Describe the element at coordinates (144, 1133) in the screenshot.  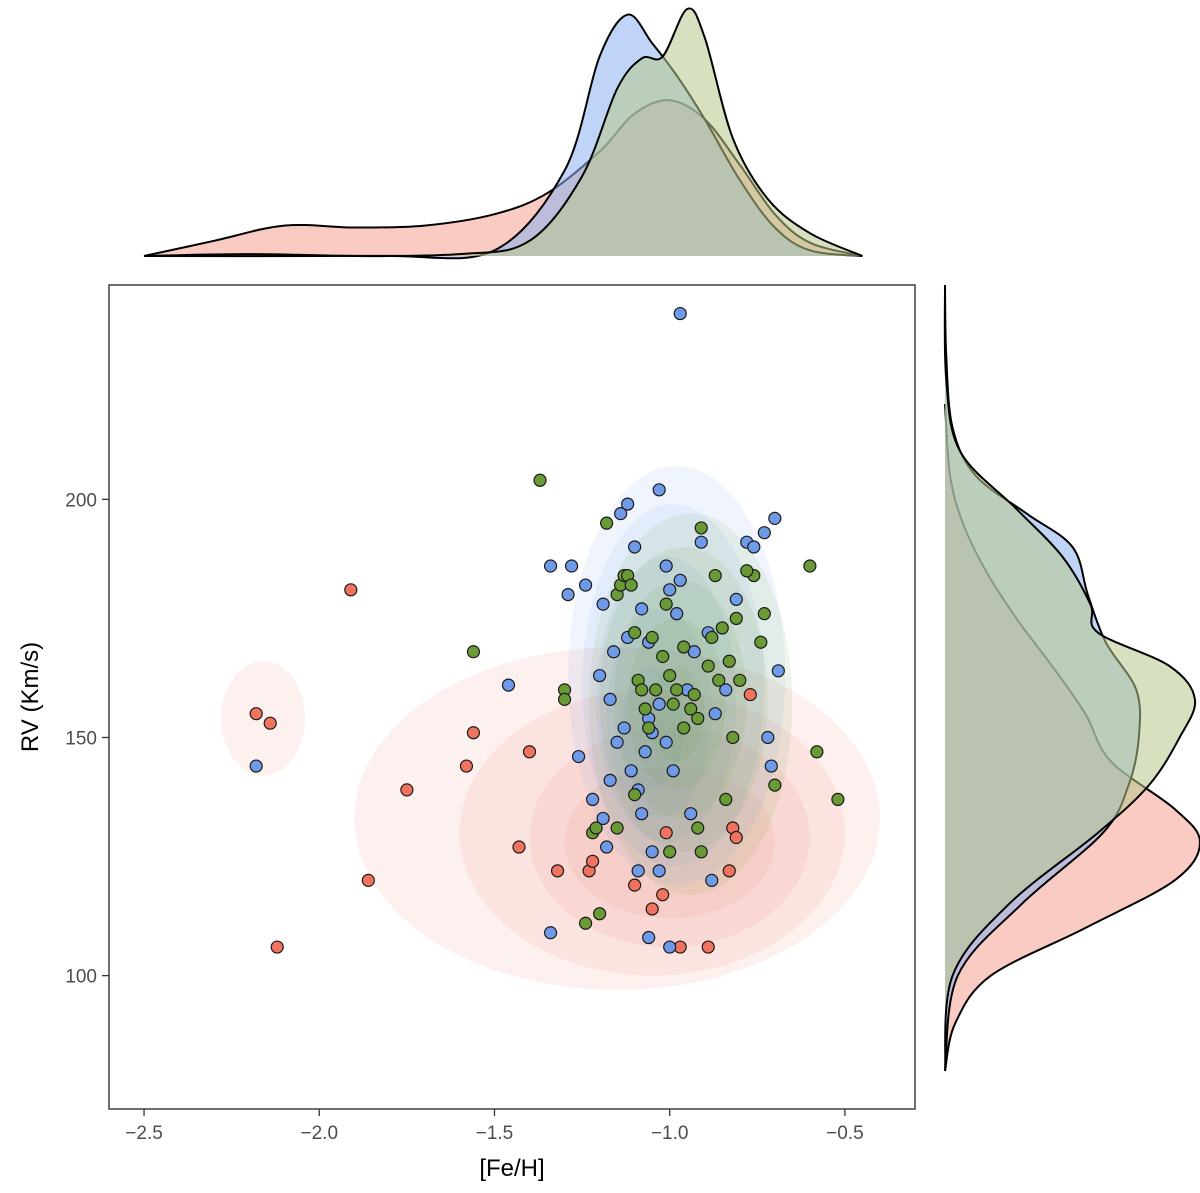
I see `x-tick-label: −2.5` at that location.